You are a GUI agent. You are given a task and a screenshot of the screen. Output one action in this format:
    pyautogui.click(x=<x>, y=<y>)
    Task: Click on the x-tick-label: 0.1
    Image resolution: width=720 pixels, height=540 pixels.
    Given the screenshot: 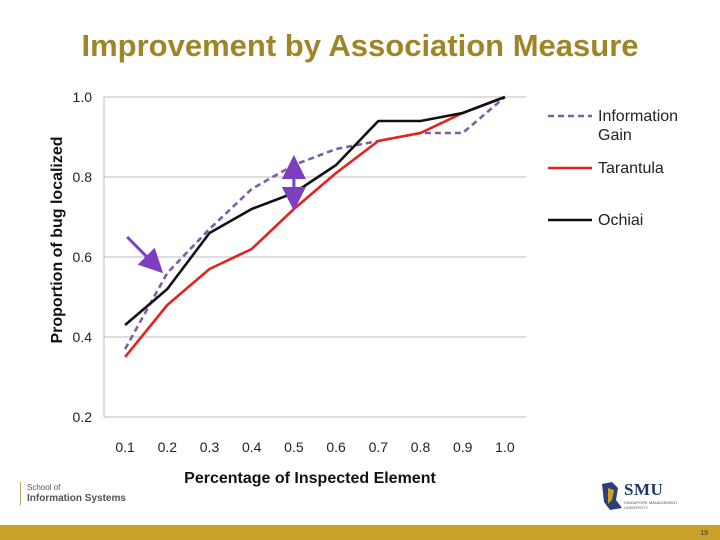 What is the action you would take?
    pyautogui.click(x=125, y=447)
    